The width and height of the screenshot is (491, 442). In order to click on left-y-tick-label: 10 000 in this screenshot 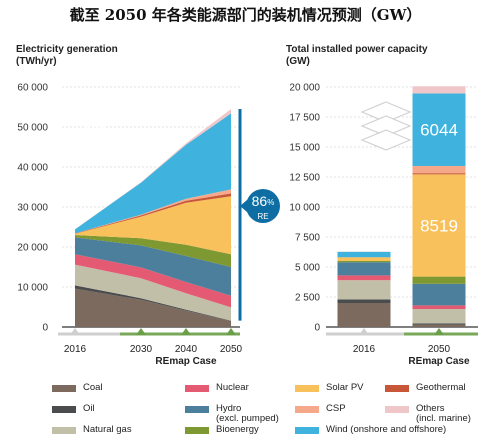, I will do `click(32, 288)`.